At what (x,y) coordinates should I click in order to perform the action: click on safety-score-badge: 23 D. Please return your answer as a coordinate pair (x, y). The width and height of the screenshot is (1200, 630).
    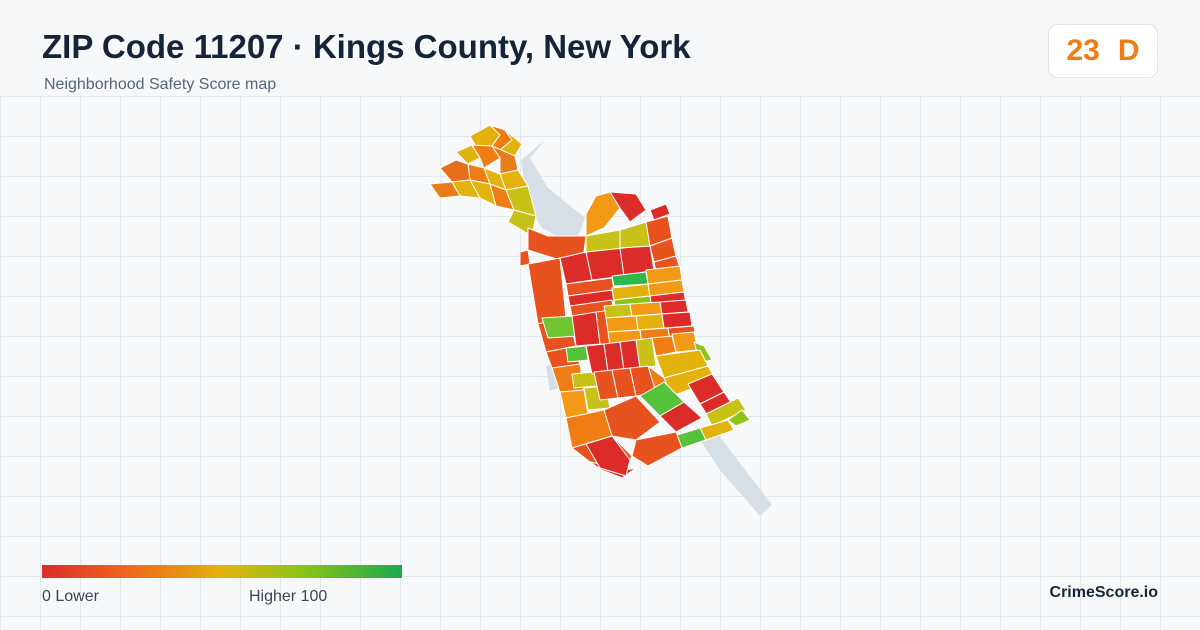
    Looking at the image, I should click on (1103, 51).